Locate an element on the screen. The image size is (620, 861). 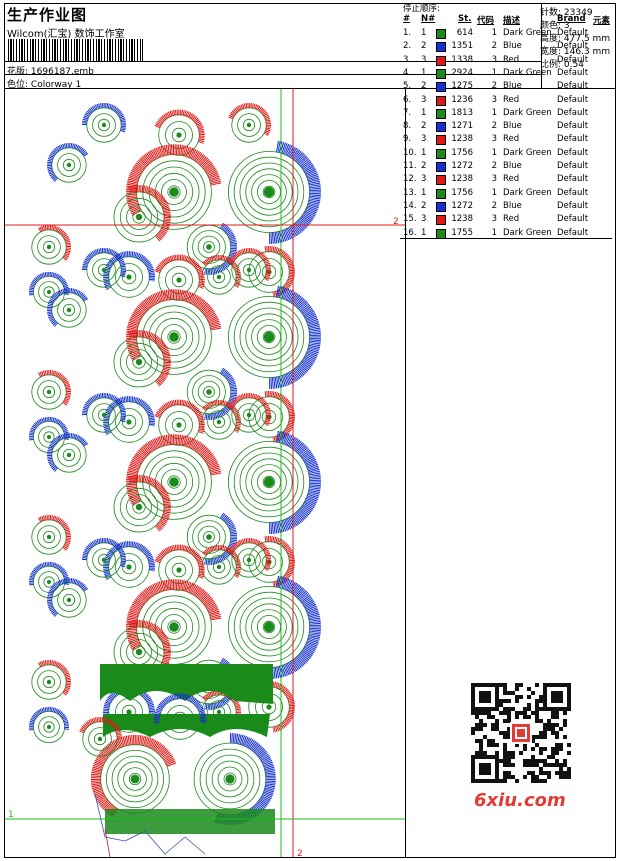
cell-st: 1238 is located at coordinates (462, 219).